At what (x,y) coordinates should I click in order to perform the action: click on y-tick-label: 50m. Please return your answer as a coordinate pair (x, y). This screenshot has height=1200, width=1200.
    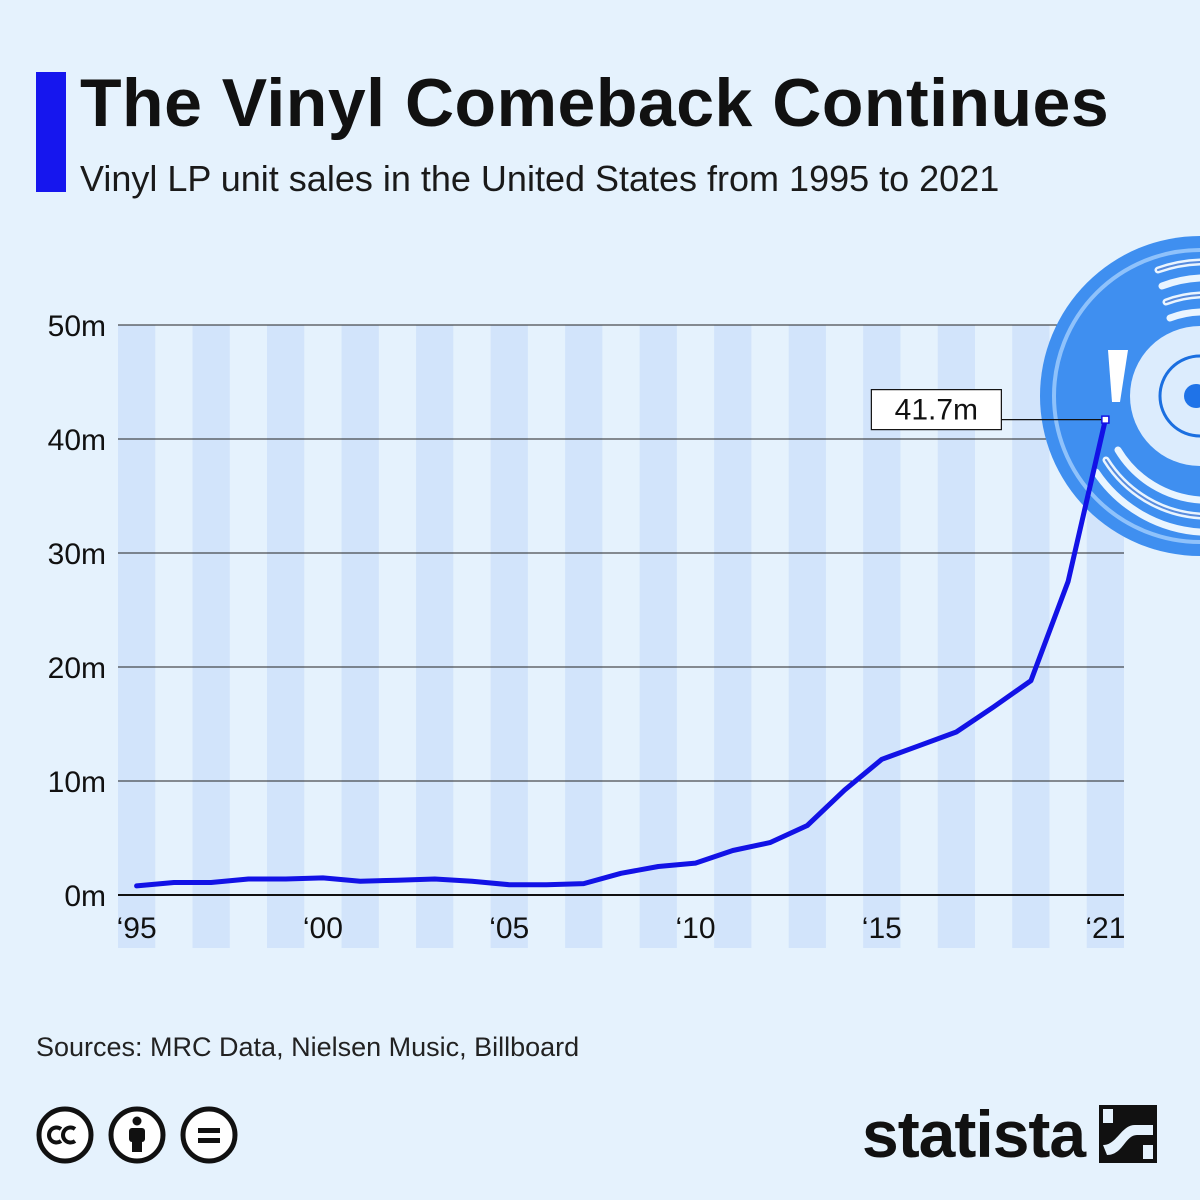
    Looking at the image, I should click on (77, 326).